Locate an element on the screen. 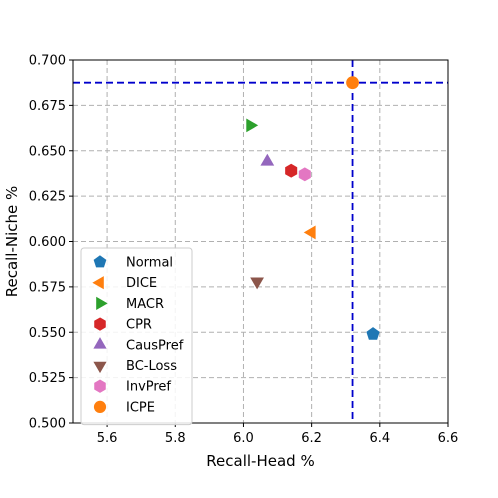  legend-label-bc-loss: BC-Loss is located at coordinates (151, 366).